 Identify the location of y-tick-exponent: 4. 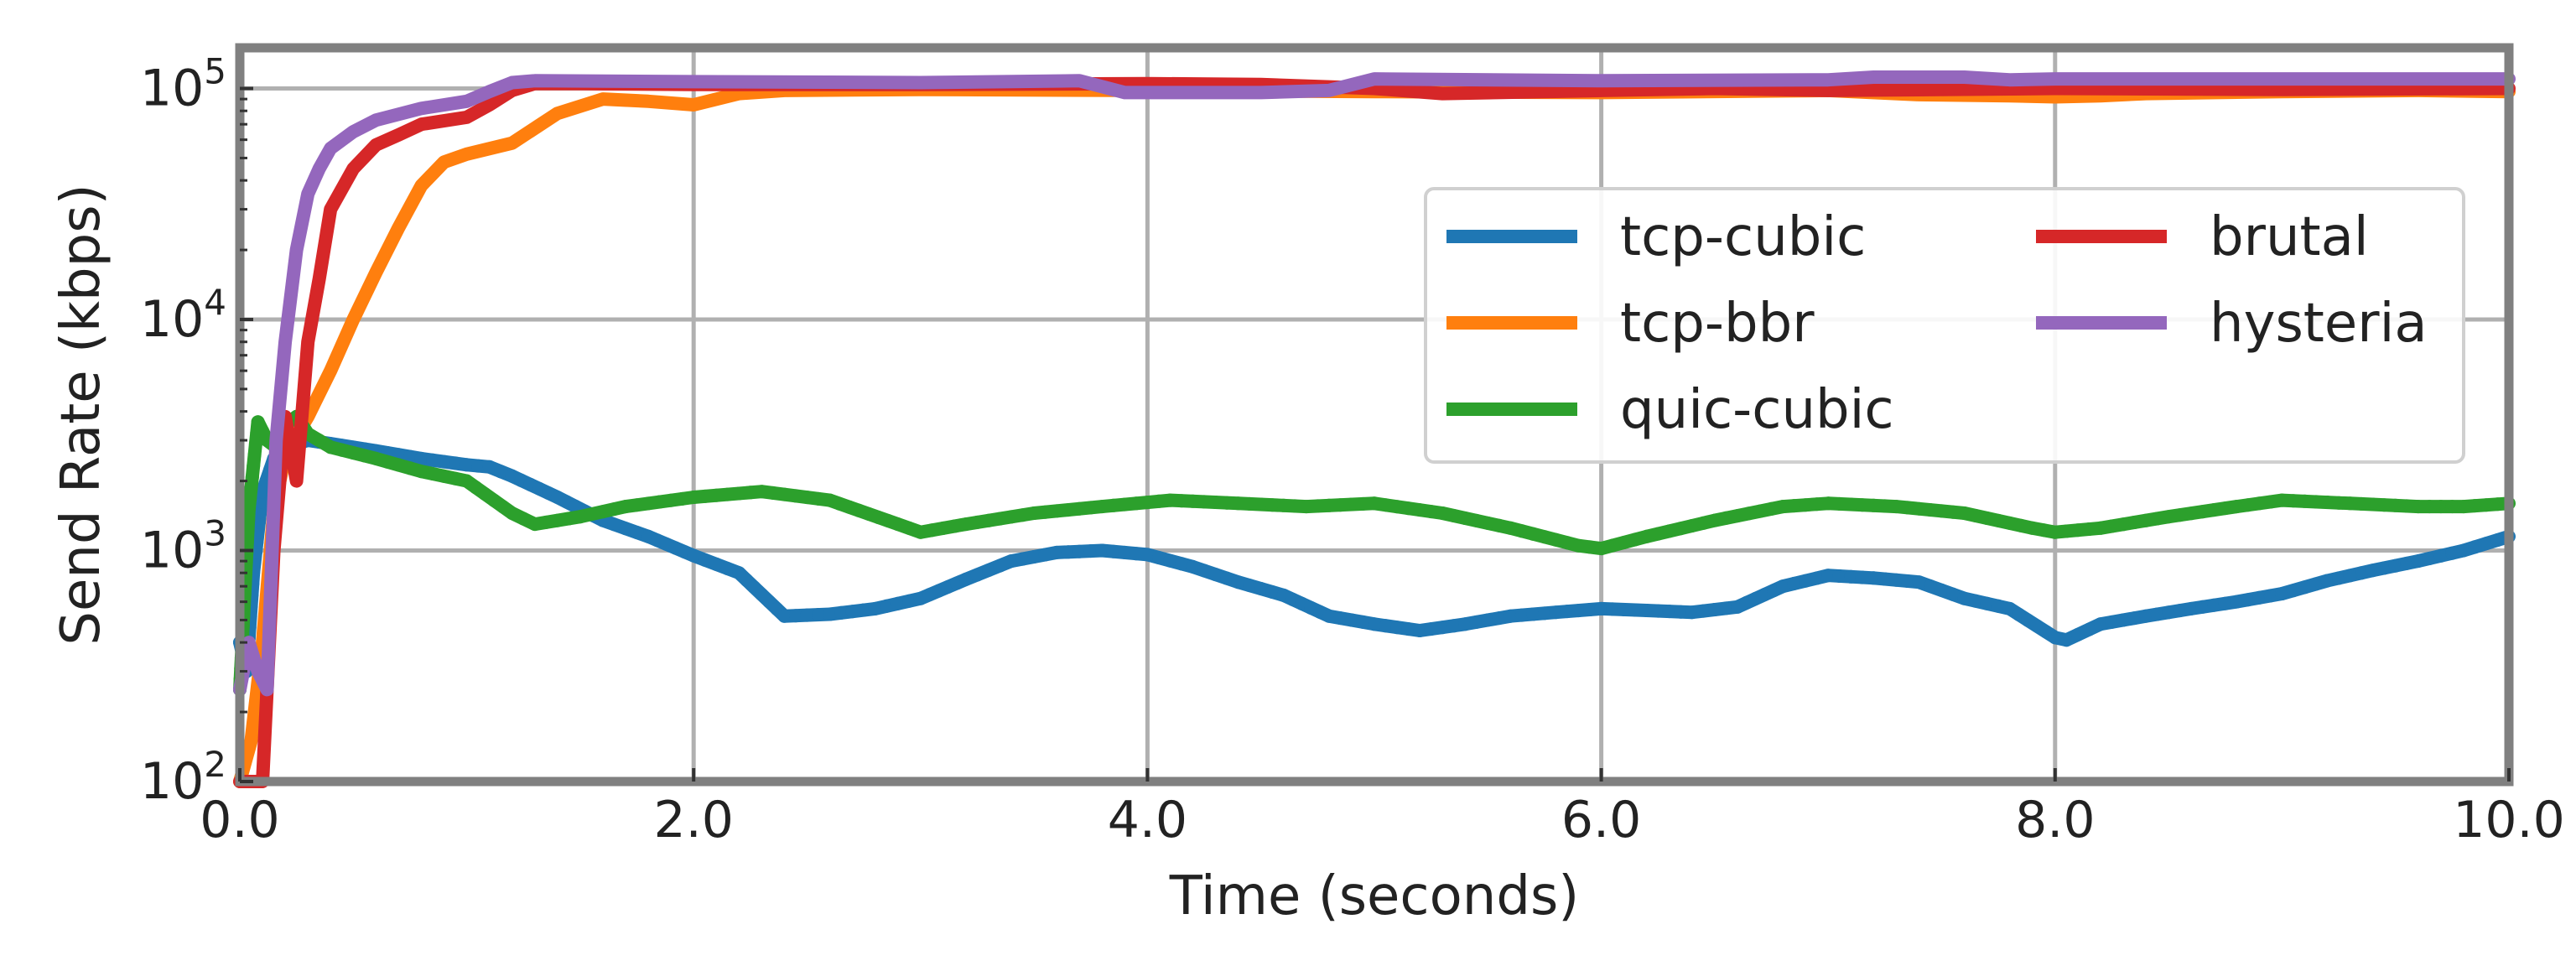
(215, 302).